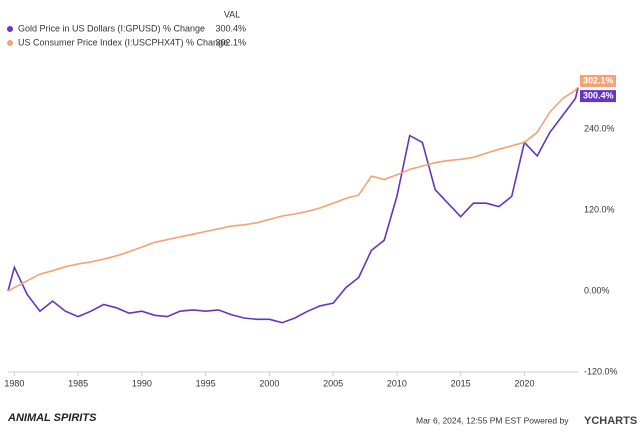 Image resolution: width=640 pixels, height=432 pixels. I want to click on end-tag-label: 302.1%, so click(598, 80).